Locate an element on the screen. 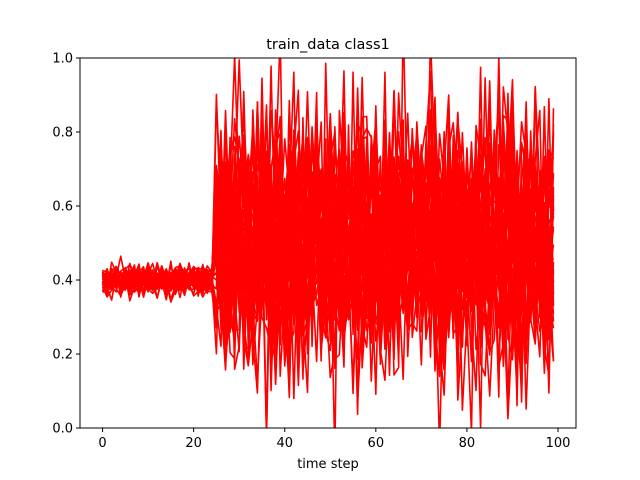 The image size is (640, 480). chart-title: train_data class1 is located at coordinates (328, 45).